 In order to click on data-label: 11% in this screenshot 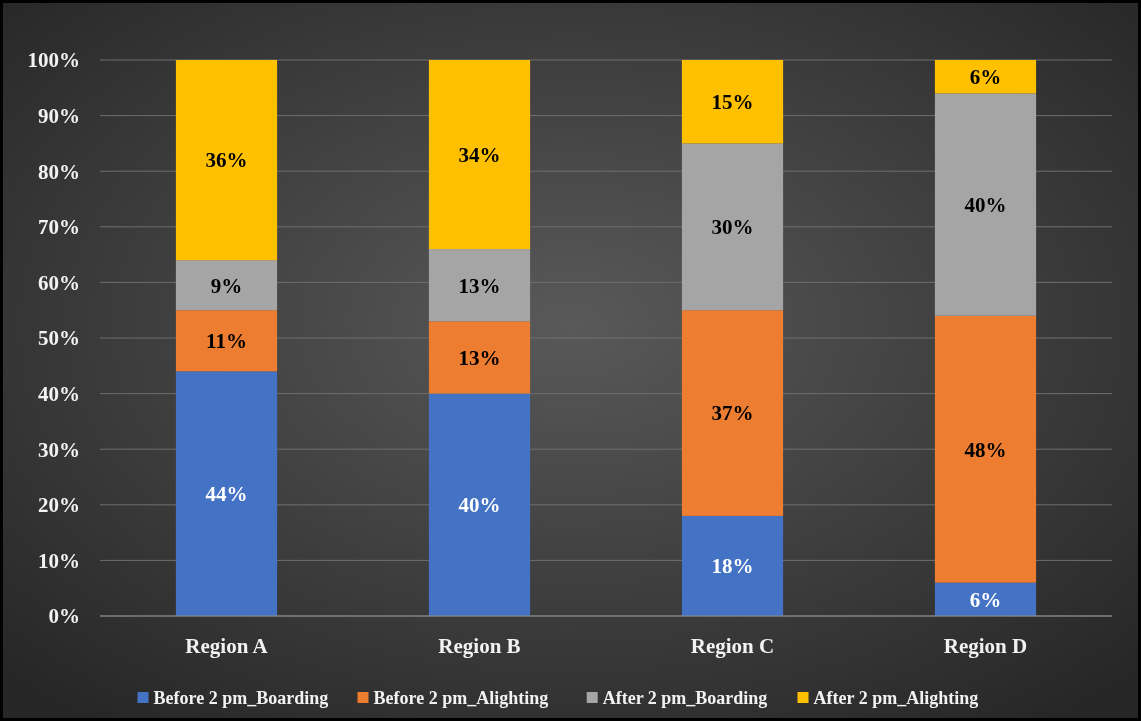, I will do `click(226, 341)`.